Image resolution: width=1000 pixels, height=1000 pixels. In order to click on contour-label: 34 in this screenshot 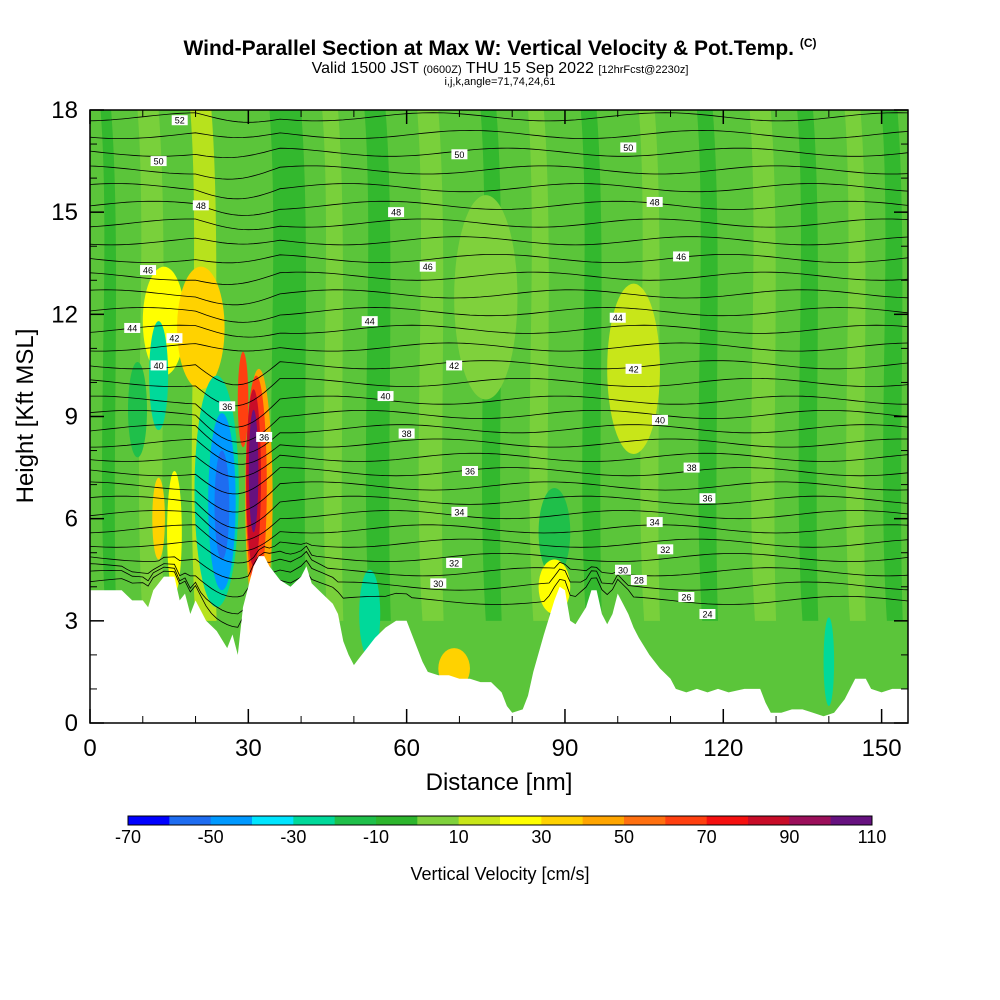, I will do `click(459, 511)`.